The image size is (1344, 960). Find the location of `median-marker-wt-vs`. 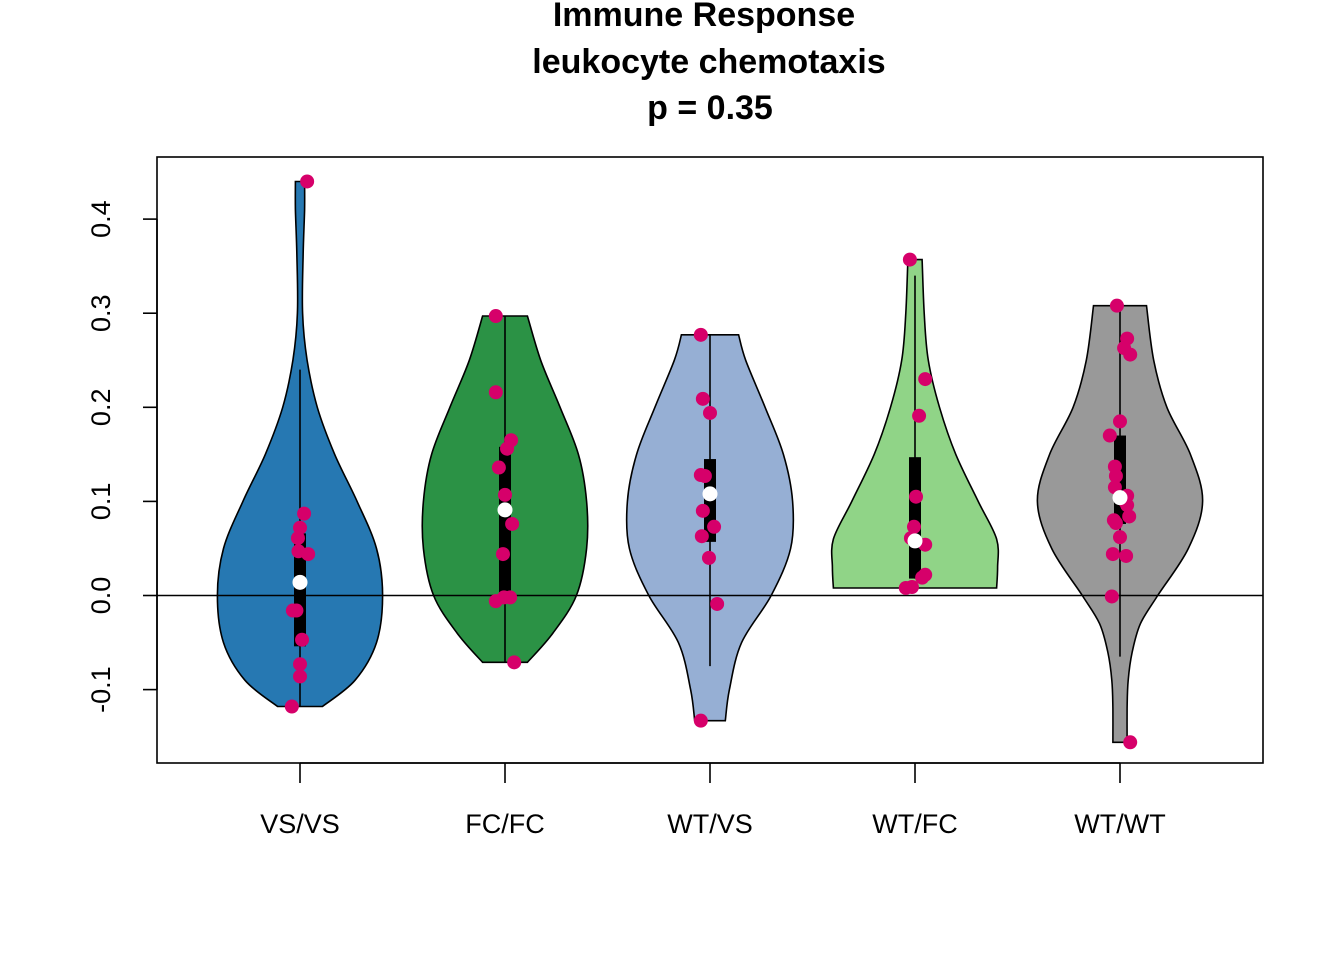

median-marker-wt-vs is located at coordinates (710, 494).